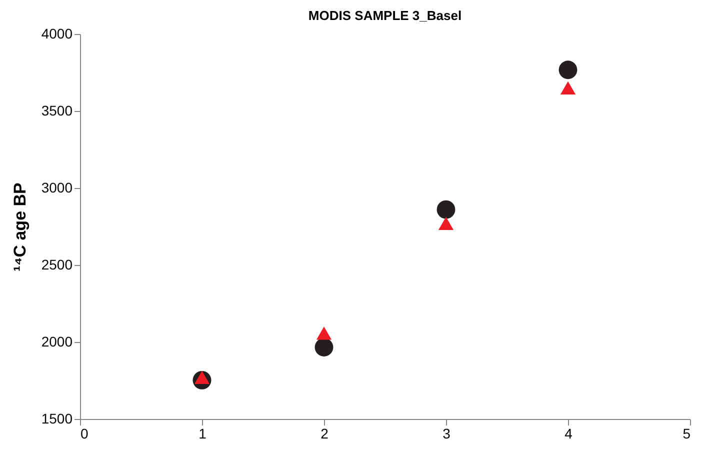 This screenshot has width=707, height=459. What do you see at coordinates (324, 434) in the screenshot?
I see `x-tick-label: 2` at bounding box center [324, 434].